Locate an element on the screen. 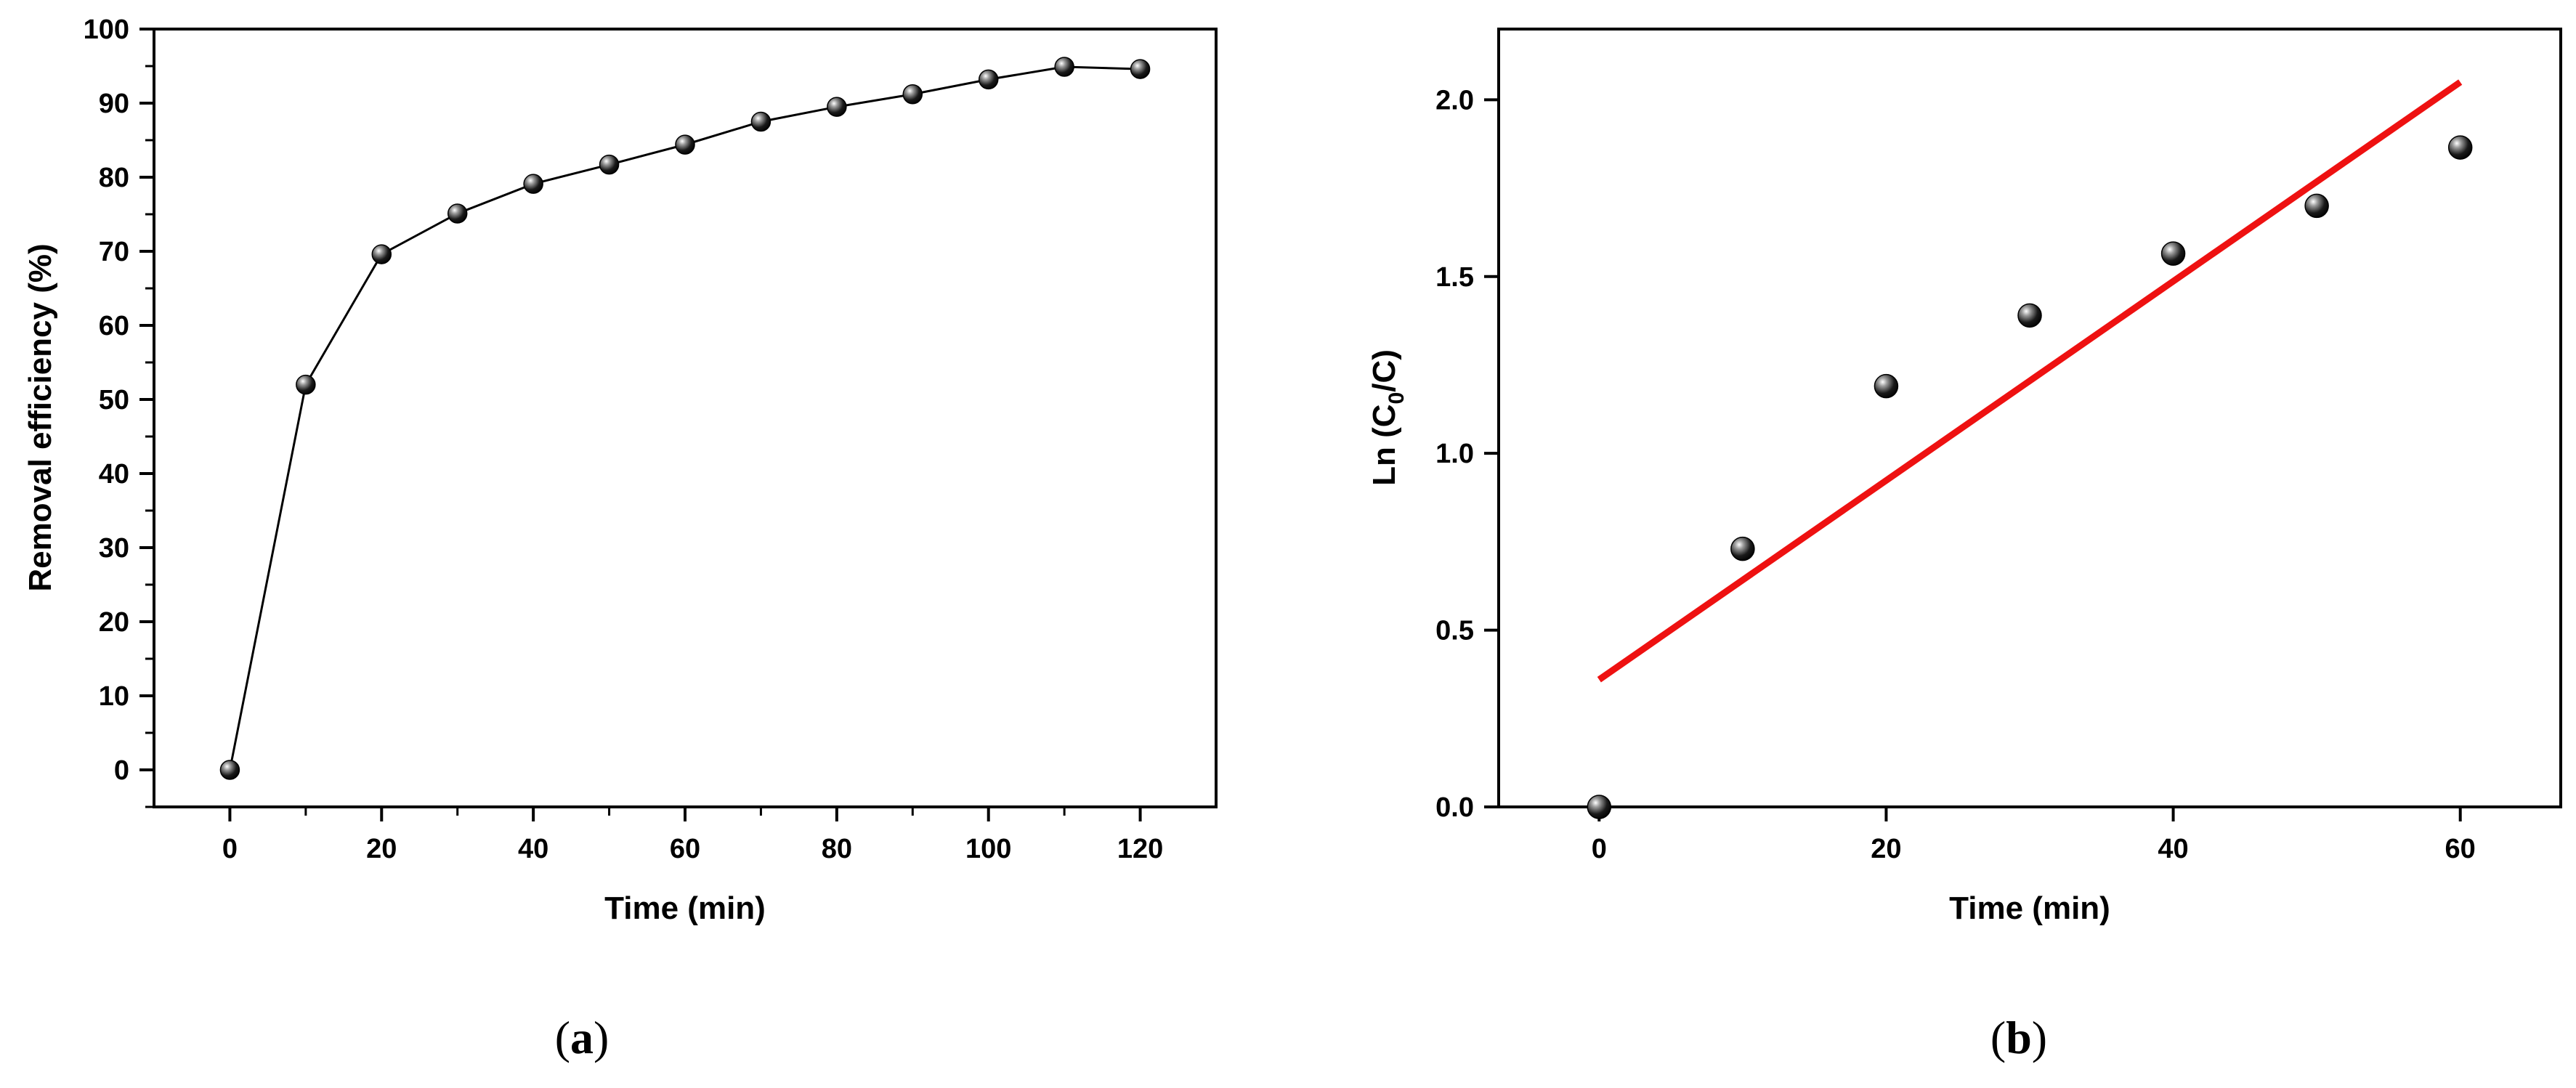 This screenshot has width=2576, height=1088. y-tick-label: 80 is located at coordinates (114, 178).